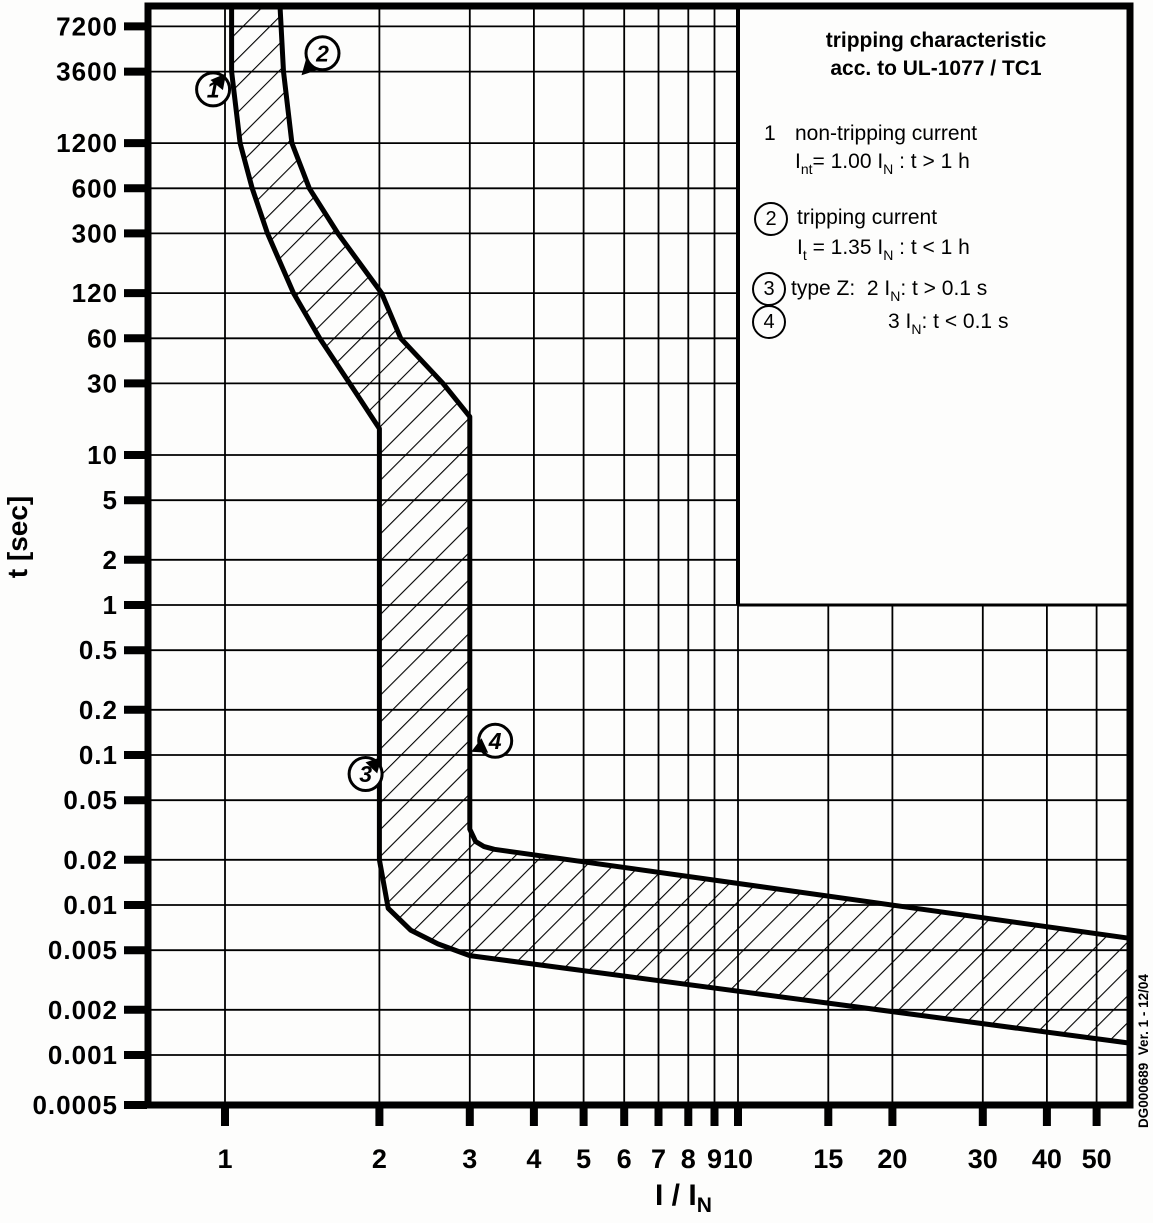 Image resolution: width=1153 pixels, height=1223 pixels. I want to click on formula-text: 3 I, so click(900, 321).